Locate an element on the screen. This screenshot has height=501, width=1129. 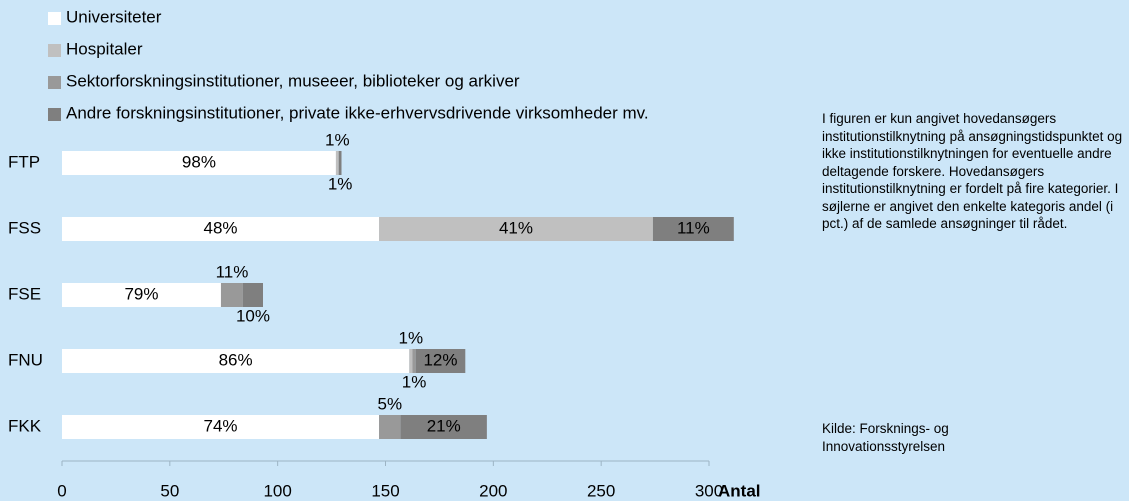
value-label: 98% is located at coordinates (199, 161).